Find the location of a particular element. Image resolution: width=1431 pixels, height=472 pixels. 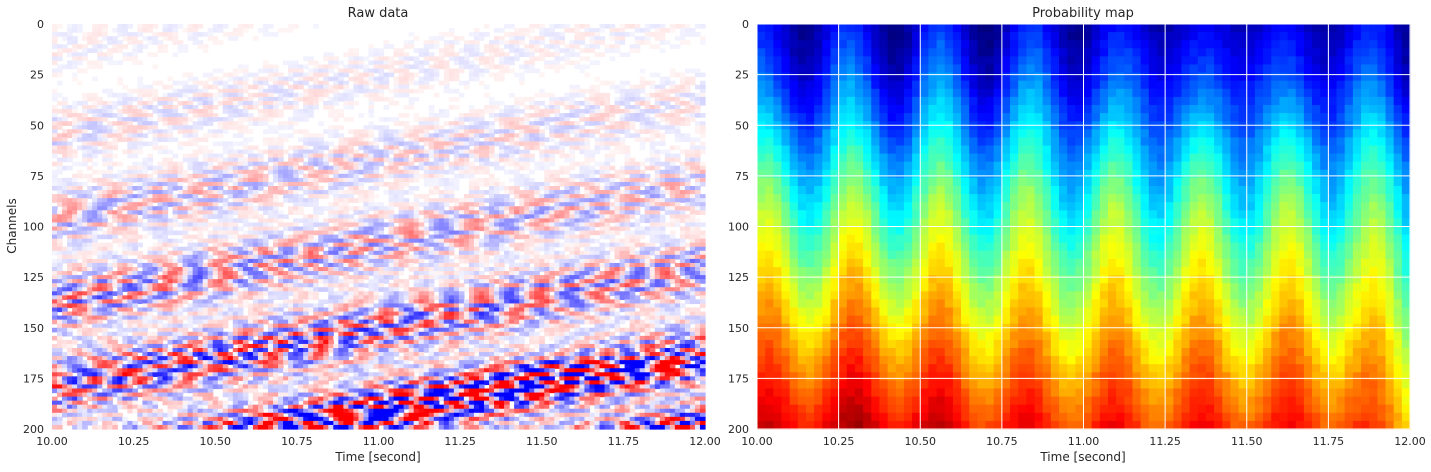

probability-map-title: Probability map is located at coordinates (1083, 13).